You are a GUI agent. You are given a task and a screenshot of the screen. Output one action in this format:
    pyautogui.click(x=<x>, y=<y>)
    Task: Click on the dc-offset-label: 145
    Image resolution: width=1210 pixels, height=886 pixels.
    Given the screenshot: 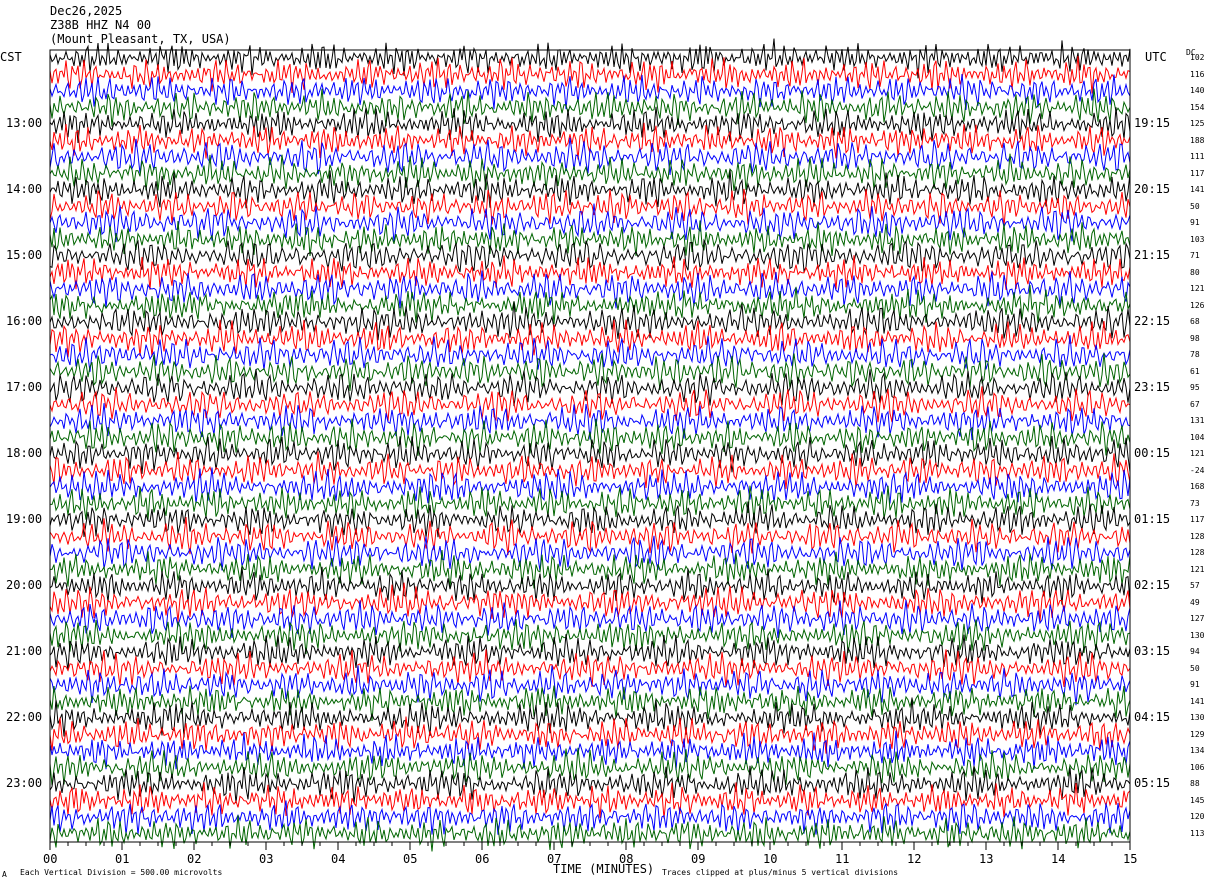 What is the action you would take?
    pyautogui.click(x=1197, y=800)
    